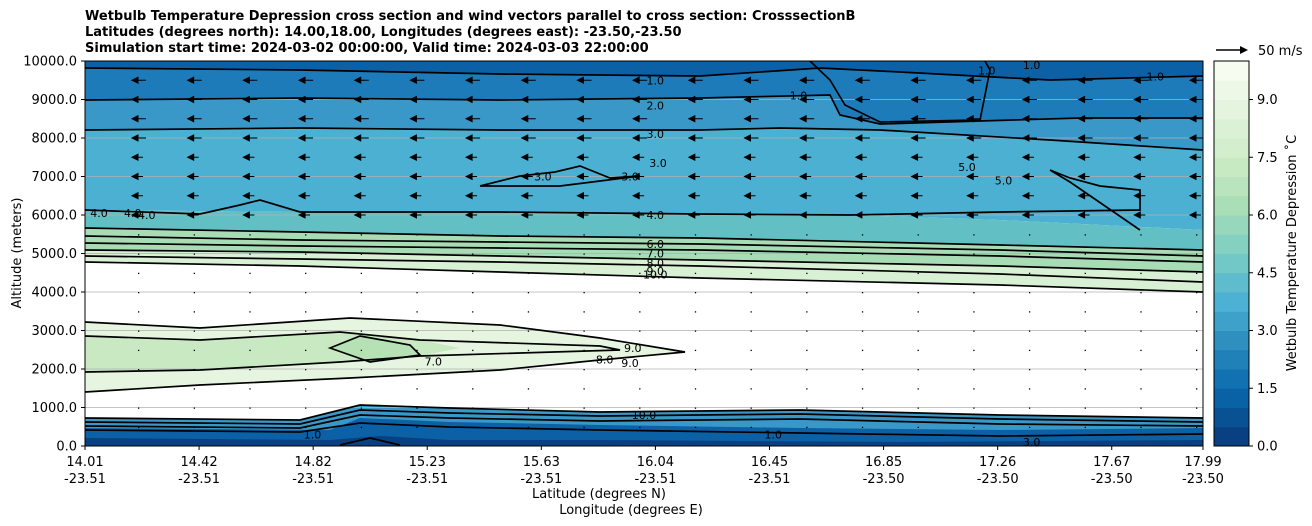 The height and width of the screenshot is (526, 1312). I want to click on contour-line-surface-a, so click(644, 417).